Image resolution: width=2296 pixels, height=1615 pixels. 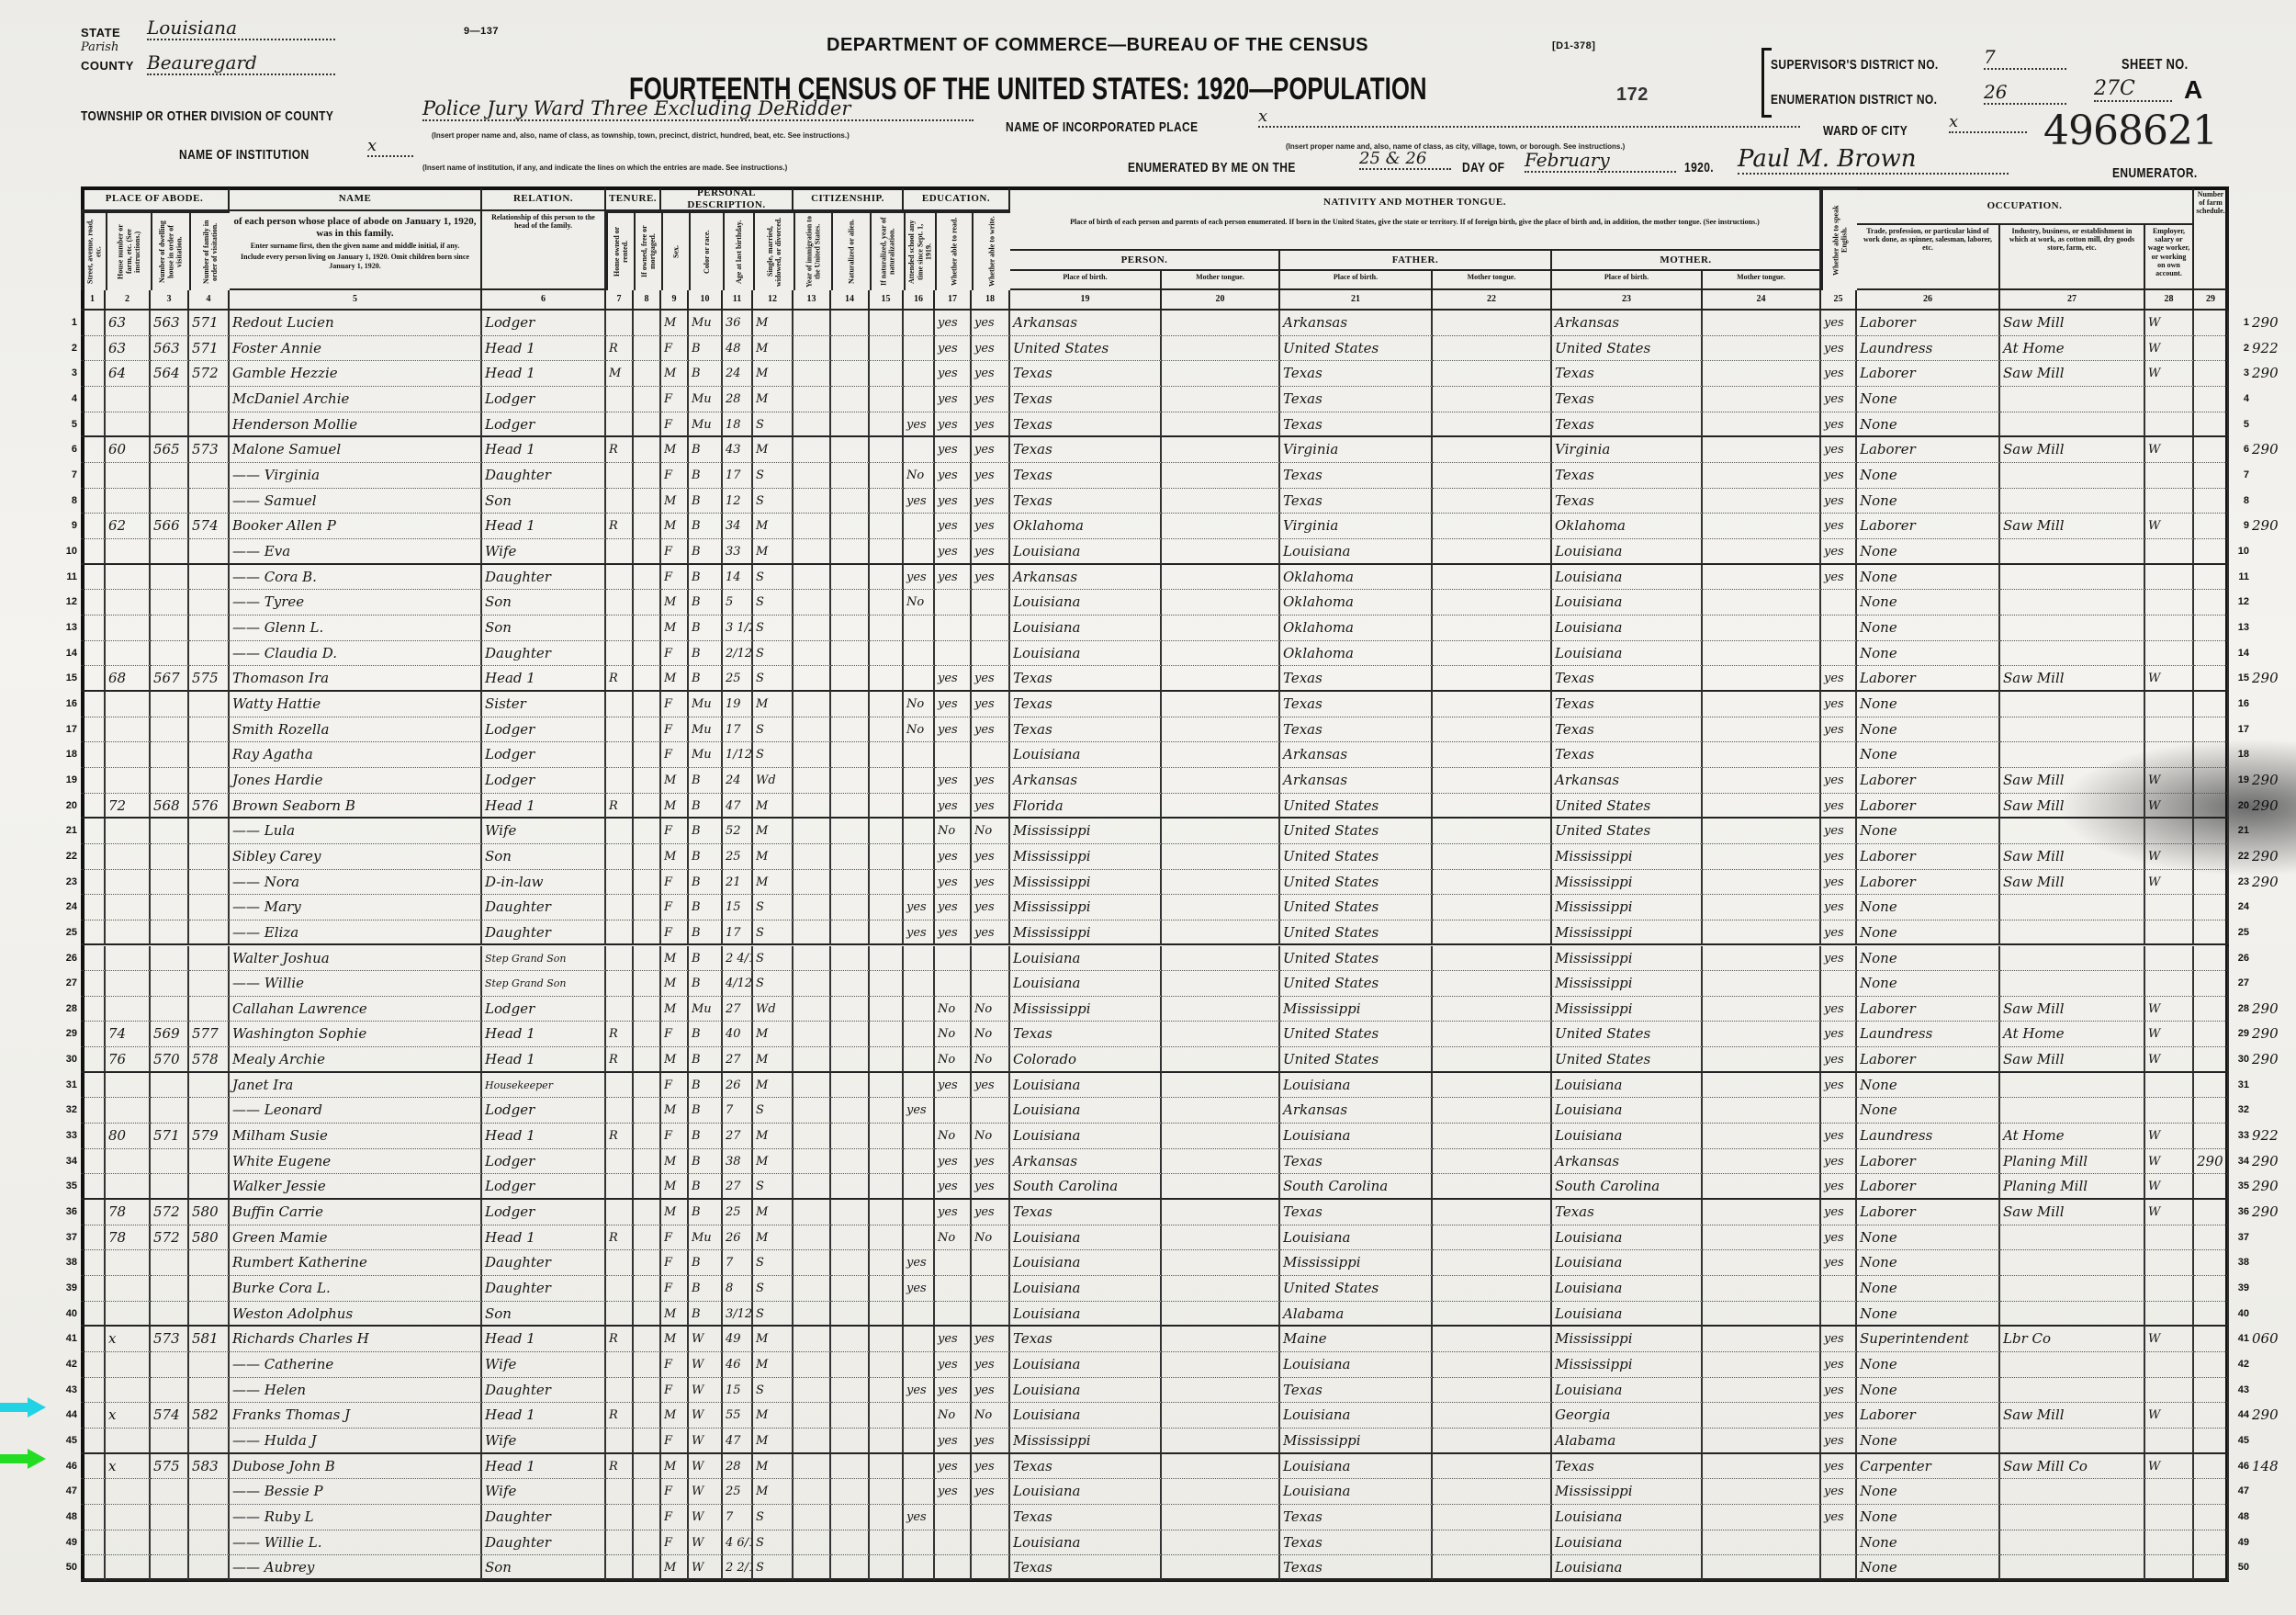 What do you see at coordinates (620, 250) in the screenshot?
I see `column-header-tenure: Home owned or rented.` at bounding box center [620, 250].